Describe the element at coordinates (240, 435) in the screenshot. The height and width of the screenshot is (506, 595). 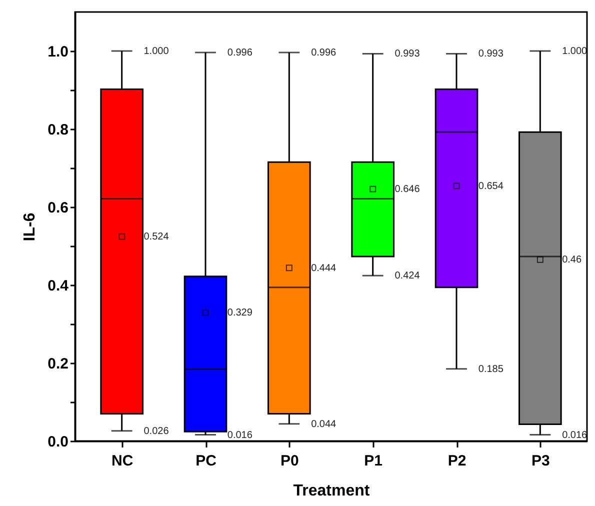
I see `annotation: 0.016` at that location.